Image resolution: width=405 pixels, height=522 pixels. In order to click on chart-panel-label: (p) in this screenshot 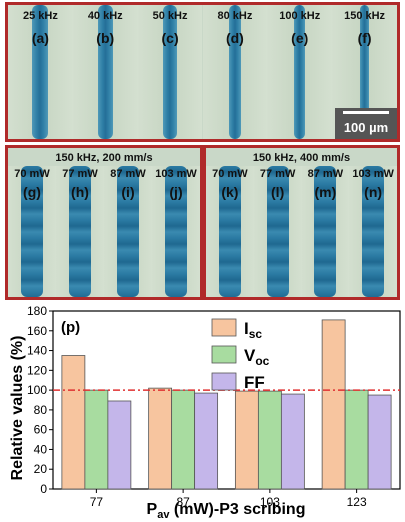, I will do `click(70, 327)`.